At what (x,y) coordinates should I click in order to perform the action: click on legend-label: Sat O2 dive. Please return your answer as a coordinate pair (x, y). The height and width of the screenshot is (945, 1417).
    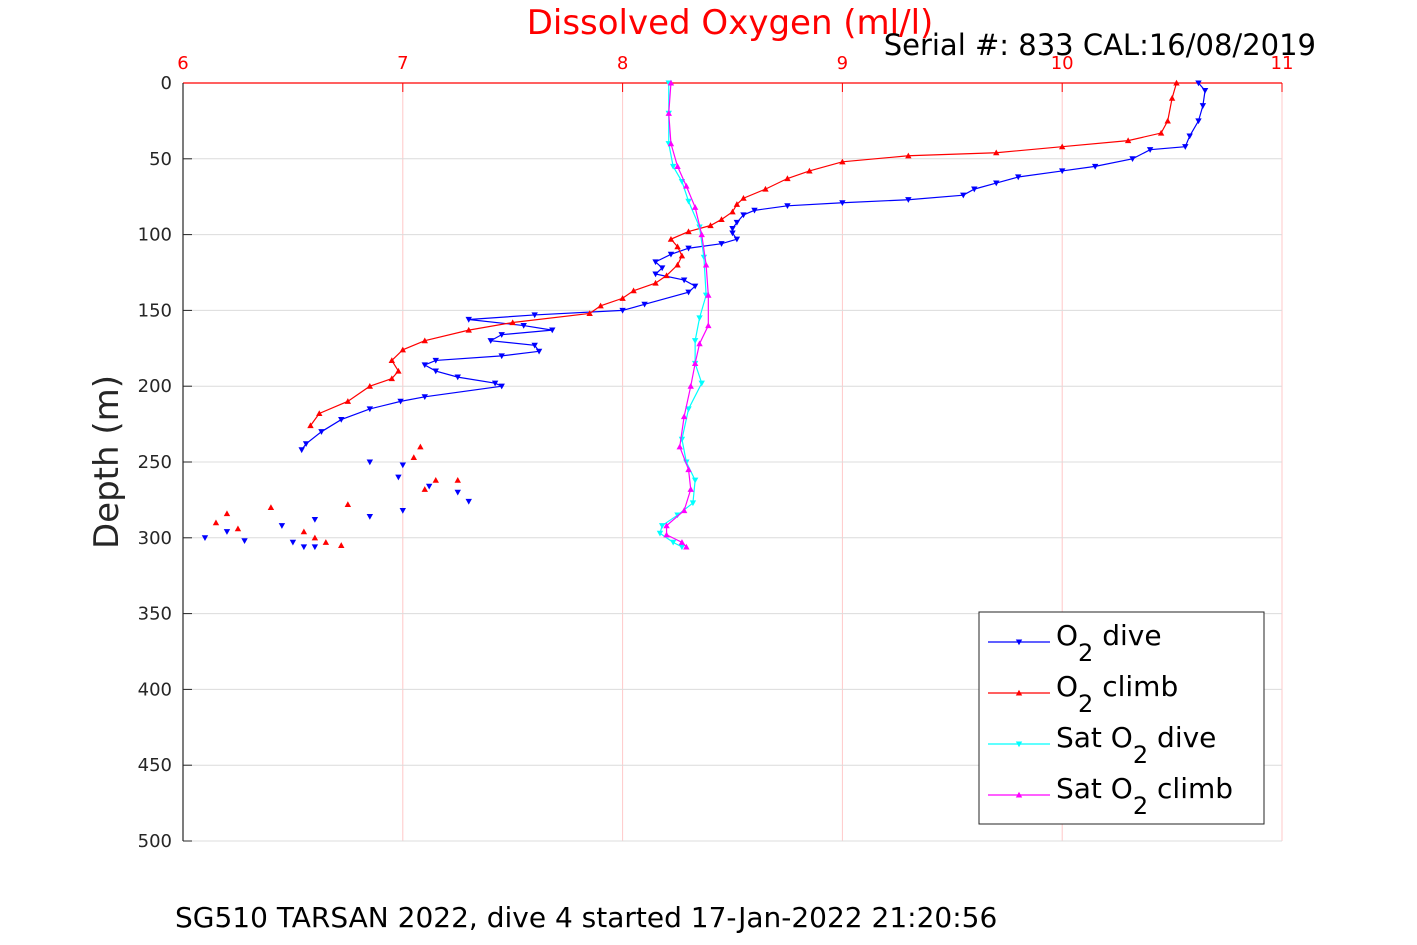
    Looking at the image, I should click on (1136, 745).